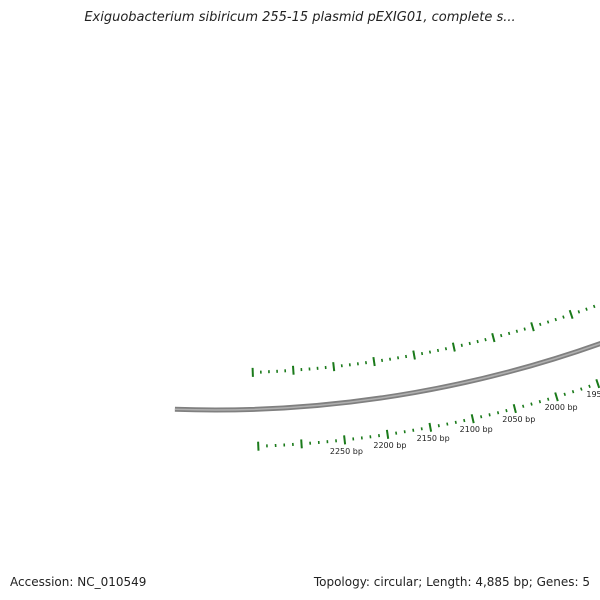  I want to click on backbone-arc-highlight, so click(387, 376).